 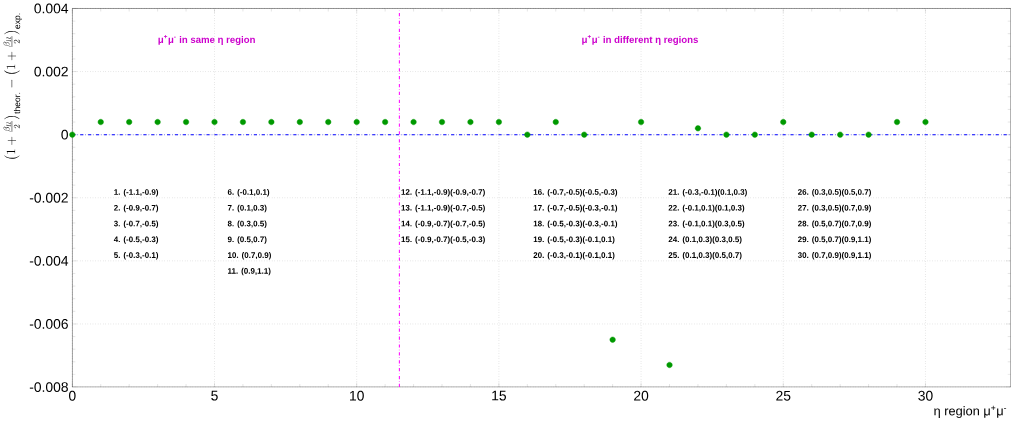 What do you see at coordinates (136, 224) in the screenshot?
I see `annotation: 3. (-0.7,-0.5)` at bounding box center [136, 224].